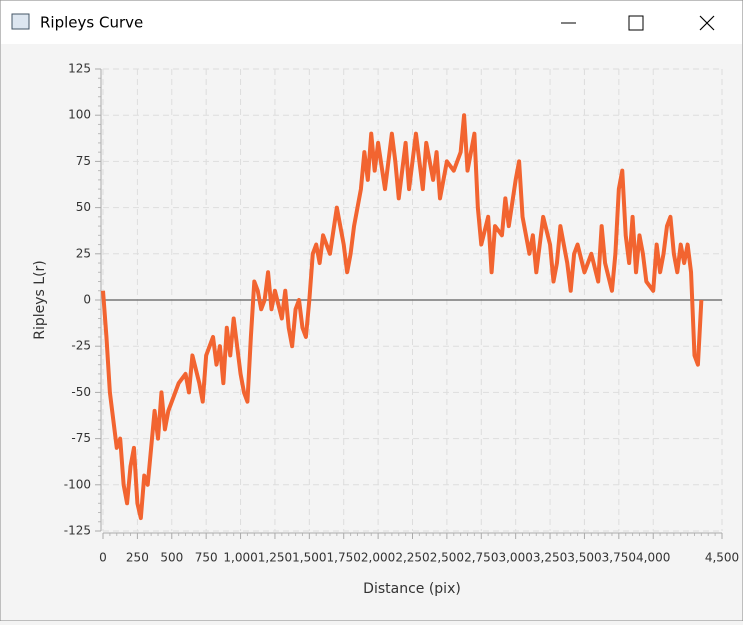 This screenshot has width=743, height=625. What do you see at coordinates (171, 558) in the screenshot?
I see `x-tick-label: 500` at bounding box center [171, 558].